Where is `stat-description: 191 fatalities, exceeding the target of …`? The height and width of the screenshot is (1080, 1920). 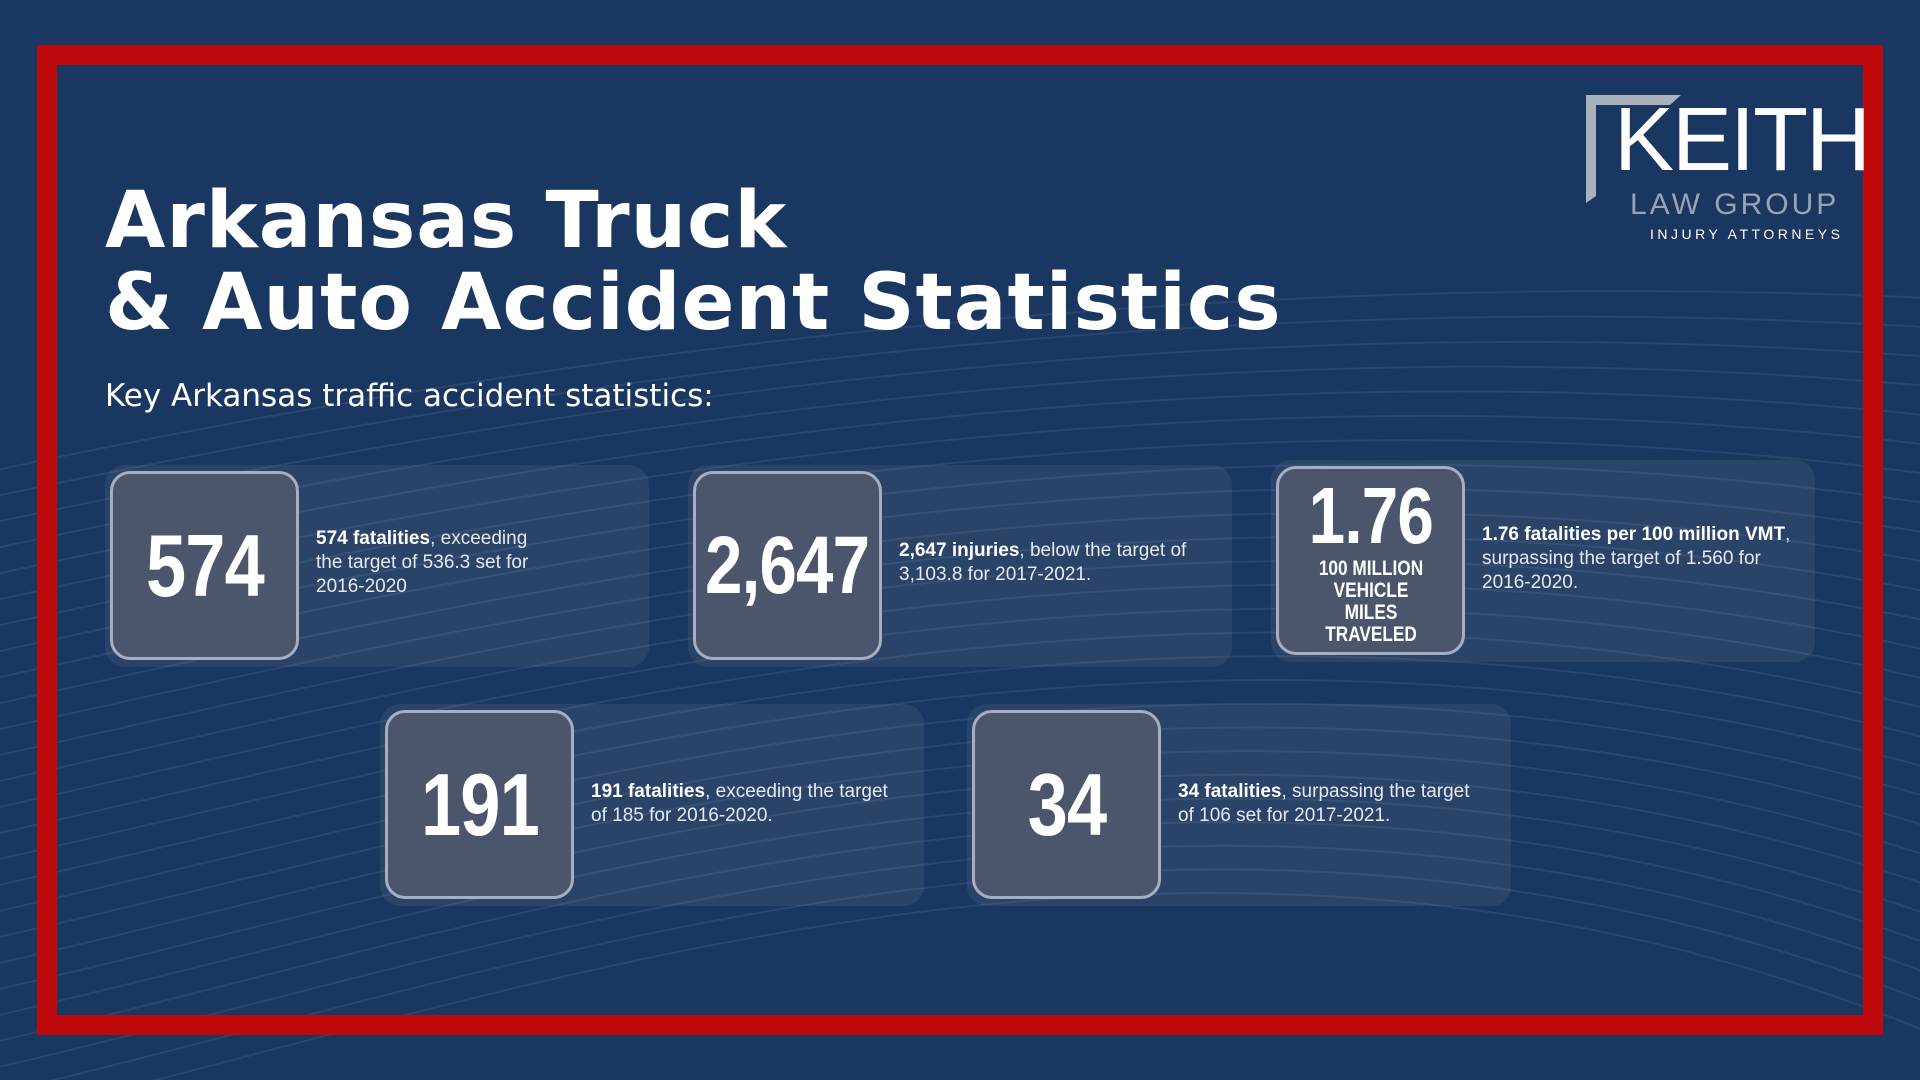
stat-description: 191 fatalities, exceeding the target of … is located at coordinates (746, 804).